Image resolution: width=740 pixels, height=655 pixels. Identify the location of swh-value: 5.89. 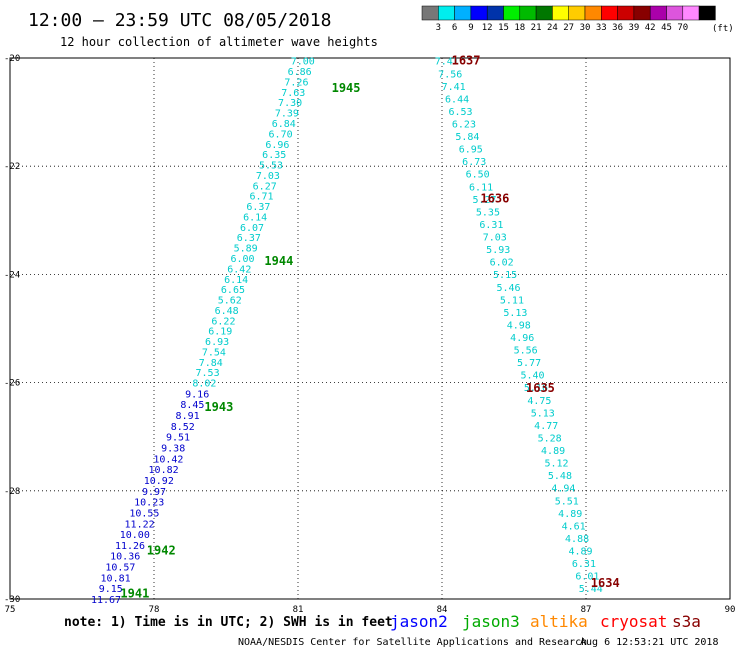
(246, 249).